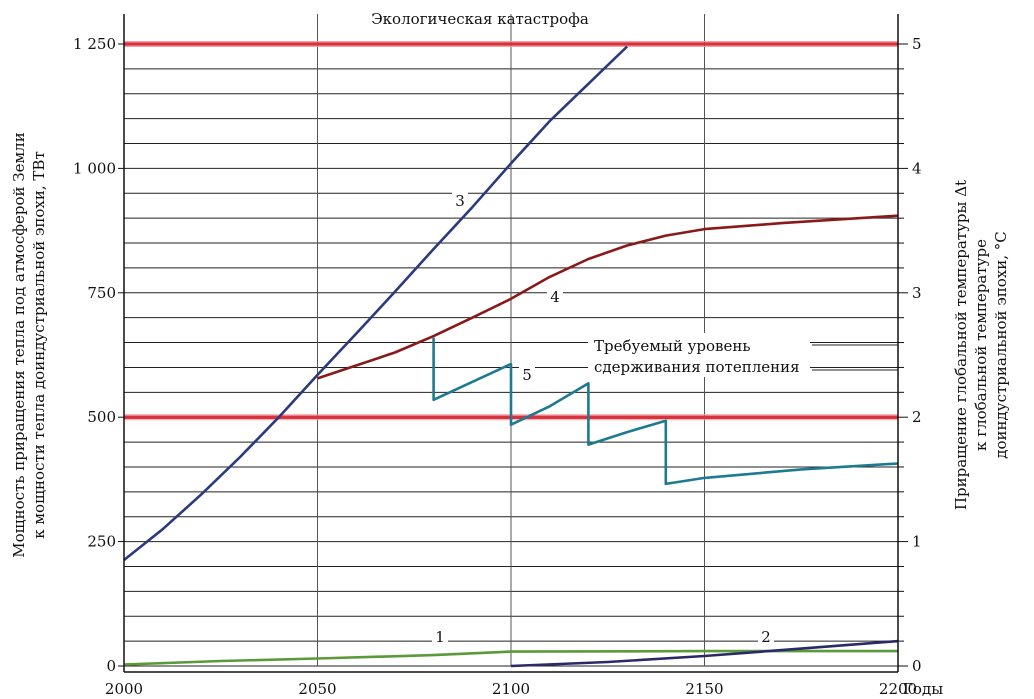 The height and width of the screenshot is (699, 1034). I want to click on y-left-tick-label: 250, so click(101, 542).